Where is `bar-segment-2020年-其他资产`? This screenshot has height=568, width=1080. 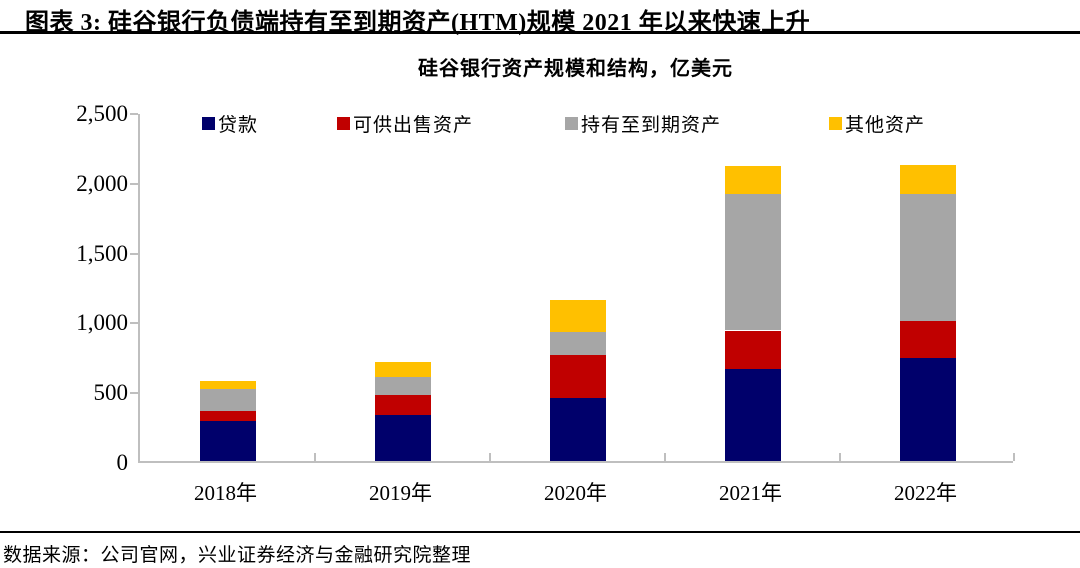
bar-segment-2020年-其他资产 is located at coordinates (577, 315).